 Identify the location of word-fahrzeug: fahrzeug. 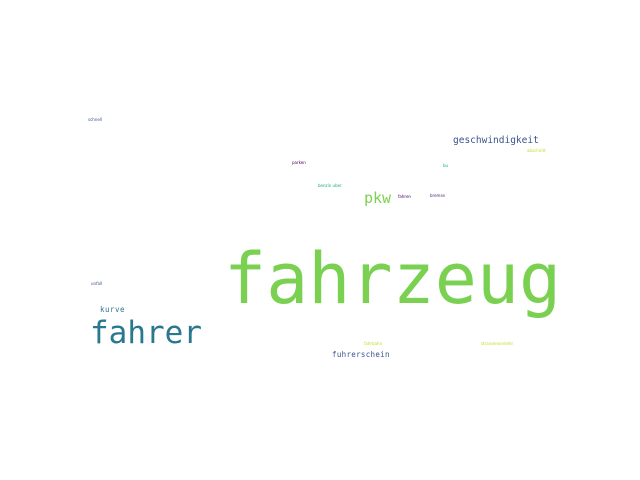
(393, 279).